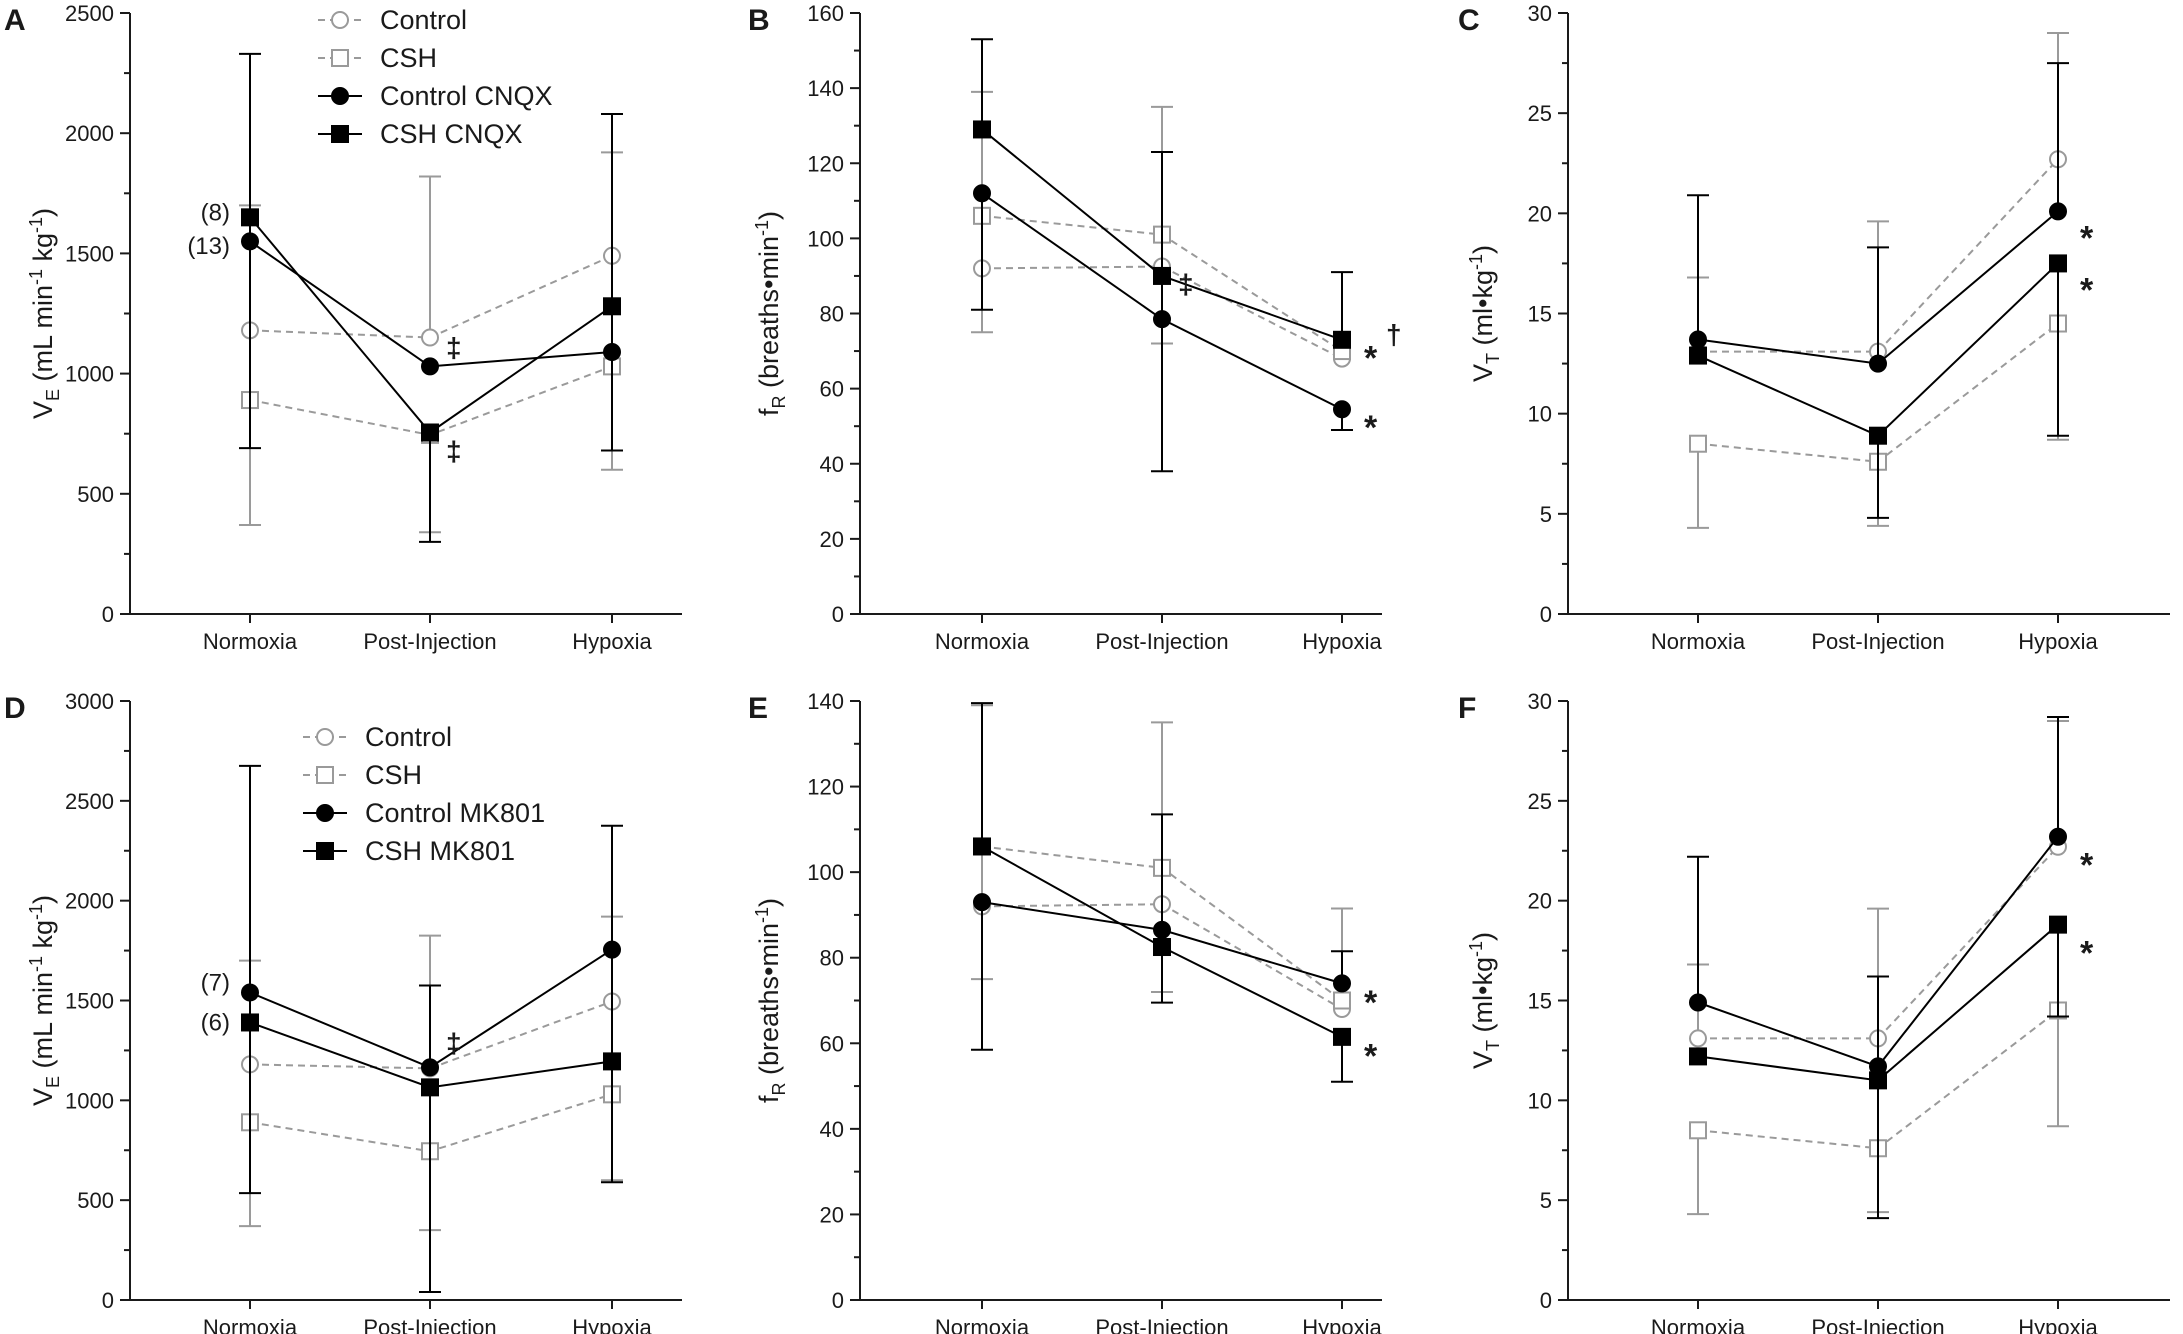 This screenshot has width=2183, height=1334. Describe the element at coordinates (758, 708) in the screenshot. I see `panel-letter-e: E` at that location.